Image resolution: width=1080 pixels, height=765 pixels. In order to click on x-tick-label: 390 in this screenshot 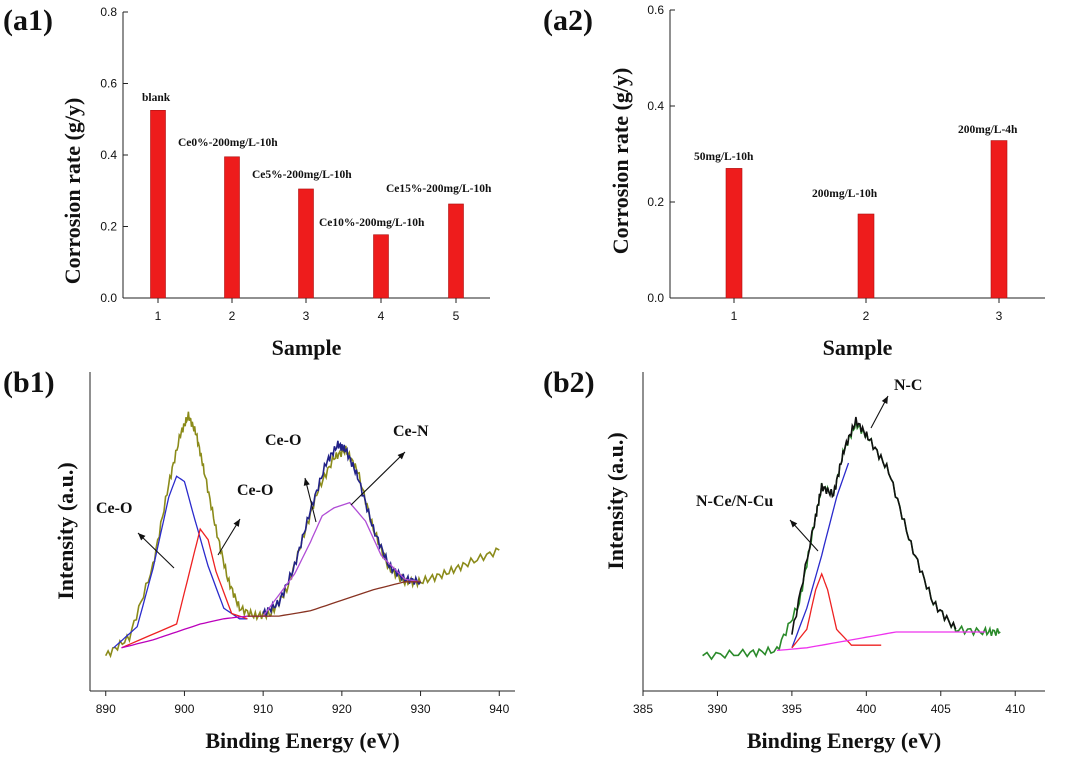, I will do `click(717, 709)`.